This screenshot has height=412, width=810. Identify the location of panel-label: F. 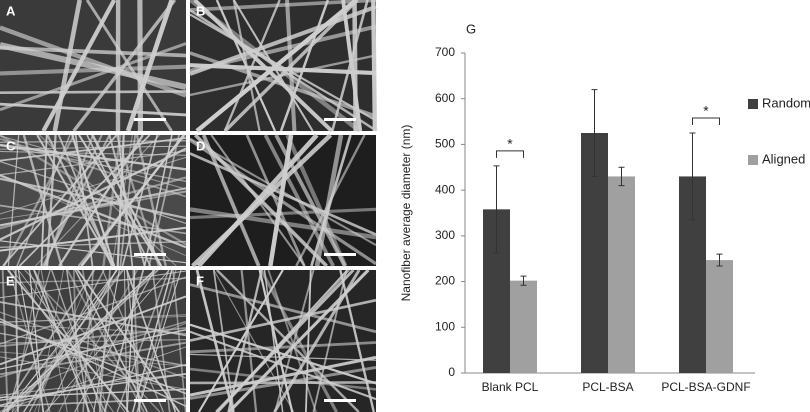
(200, 280).